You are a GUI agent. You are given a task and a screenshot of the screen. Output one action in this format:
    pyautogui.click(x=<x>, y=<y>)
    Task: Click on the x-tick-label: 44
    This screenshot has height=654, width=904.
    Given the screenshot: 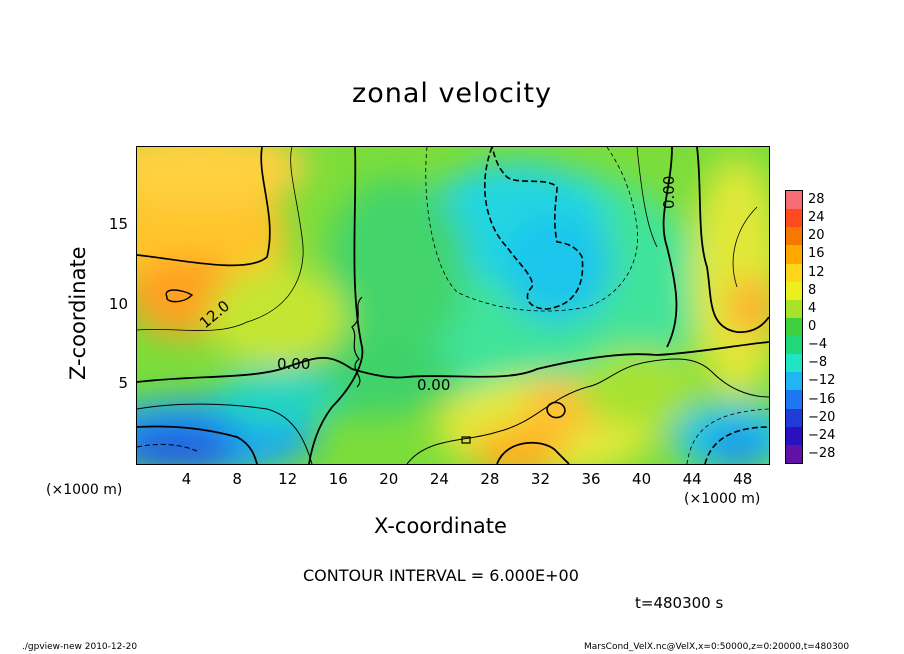 What is the action you would take?
    pyautogui.click(x=692, y=479)
    